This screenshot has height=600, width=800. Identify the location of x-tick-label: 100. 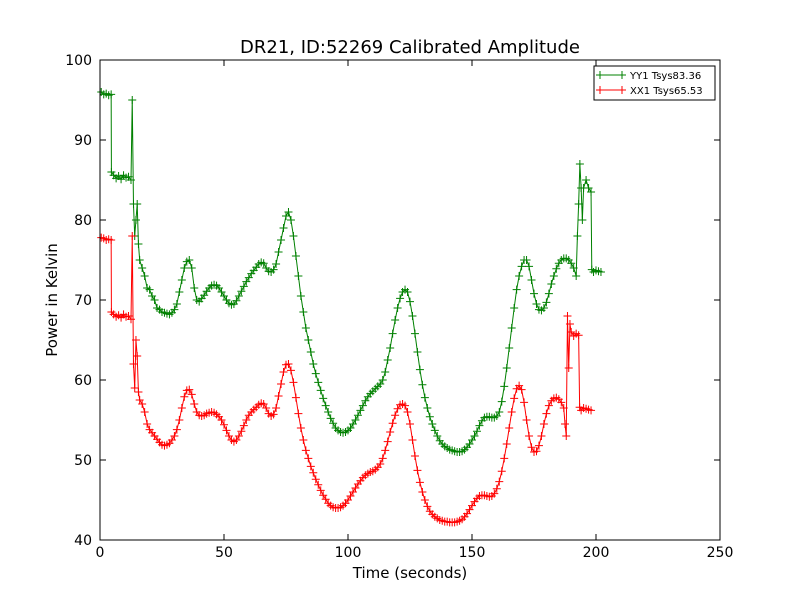
(348, 553).